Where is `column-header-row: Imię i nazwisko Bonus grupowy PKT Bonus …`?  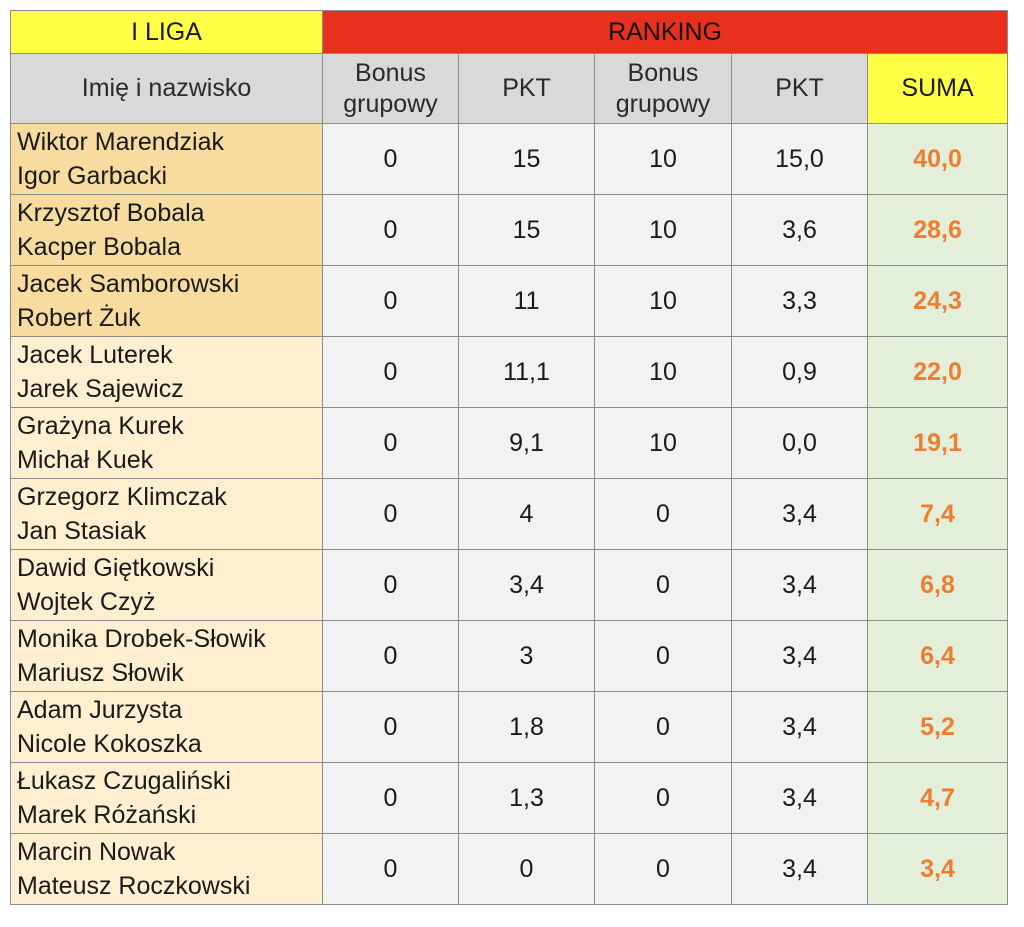 column-header-row: Imię i nazwisko Bonus grupowy PKT Bonus … is located at coordinates (509, 88).